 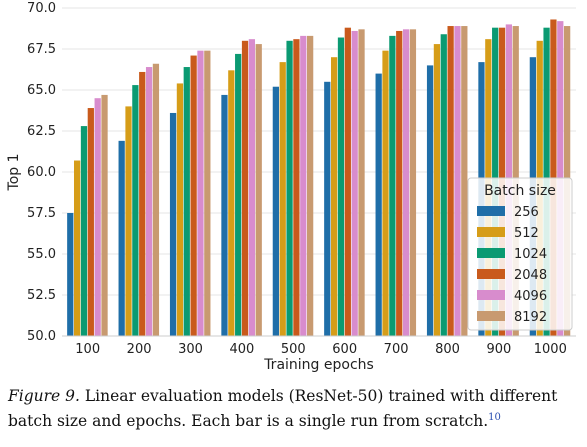 I want to click on legend-swatch-2048, so click(x=491, y=274).